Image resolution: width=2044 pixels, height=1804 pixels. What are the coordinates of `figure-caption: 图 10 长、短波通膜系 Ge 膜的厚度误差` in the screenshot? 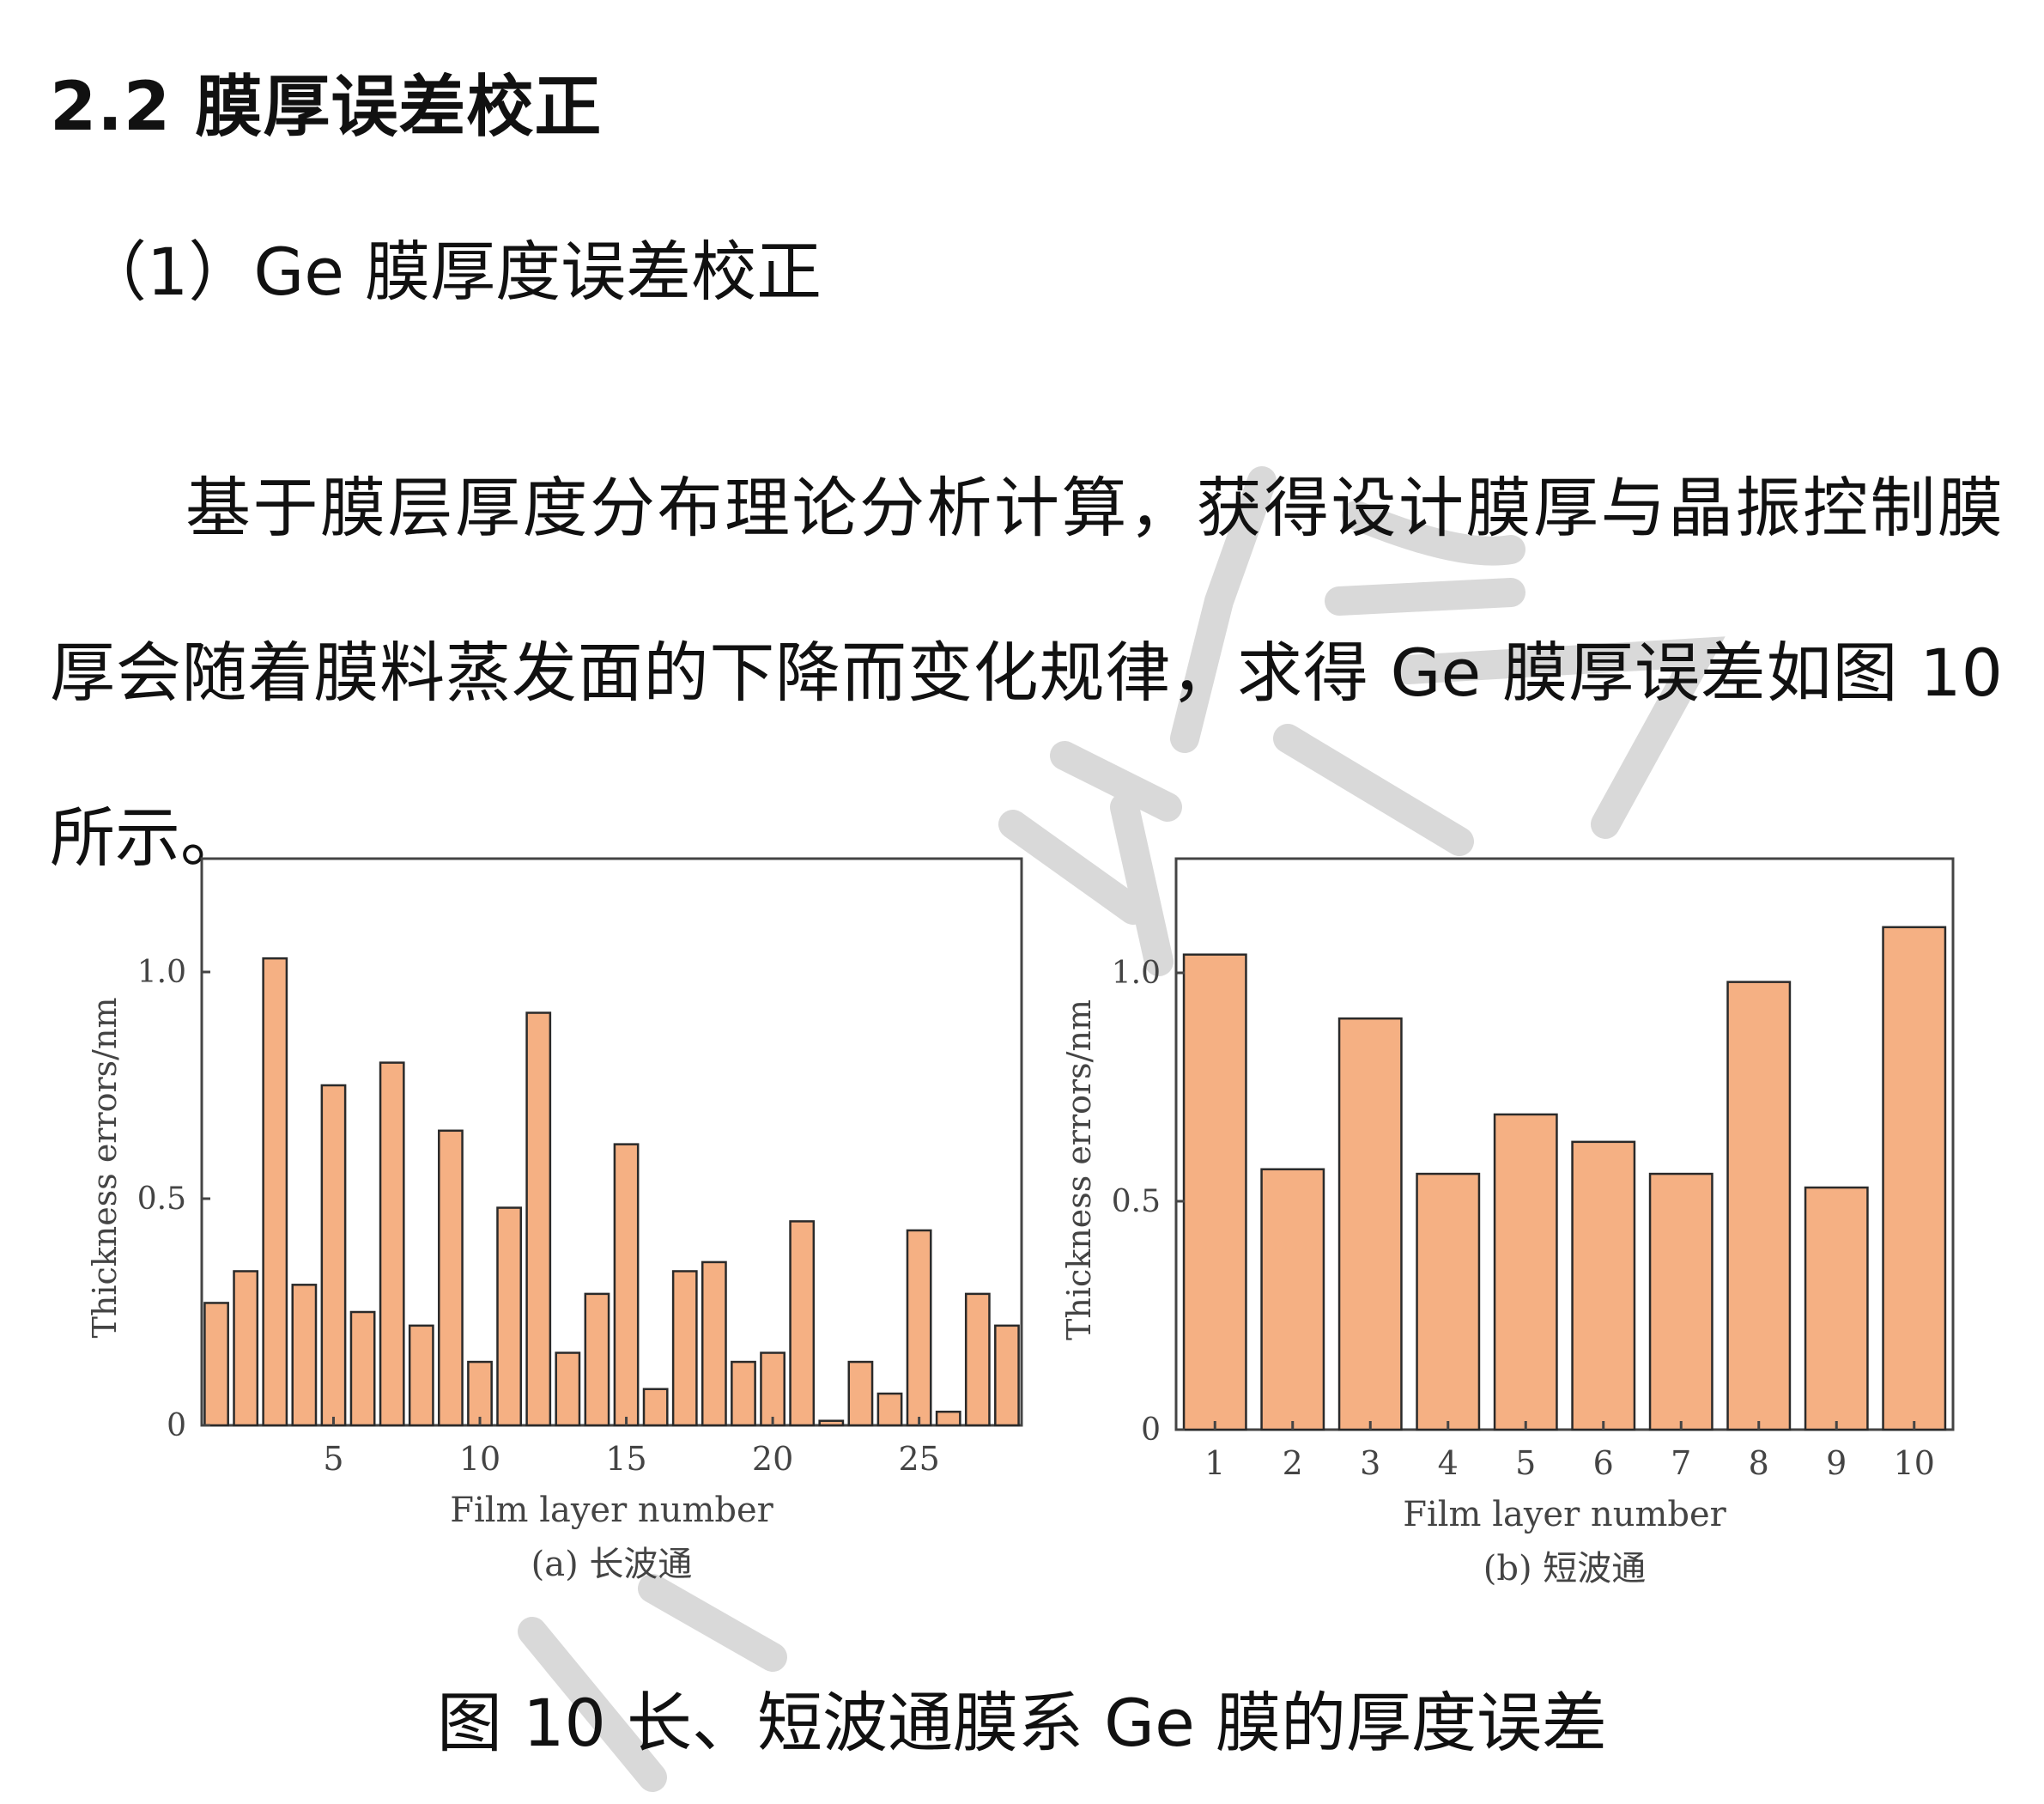 It's located at (1022, 1723).